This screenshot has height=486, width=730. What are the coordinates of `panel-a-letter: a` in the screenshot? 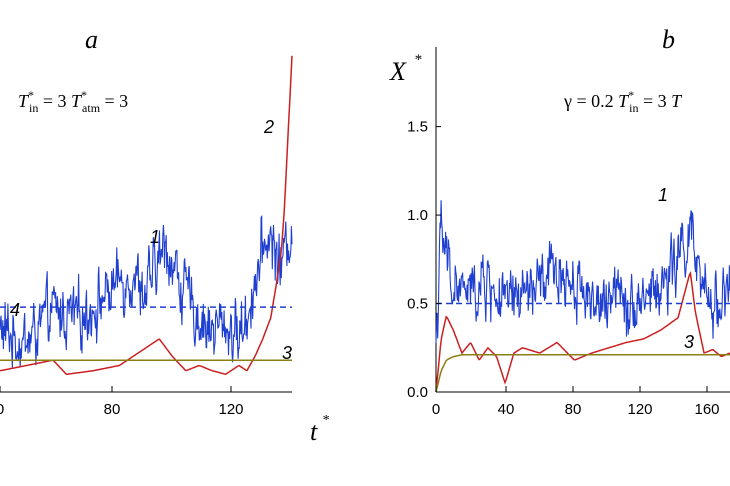 It's located at (91, 39).